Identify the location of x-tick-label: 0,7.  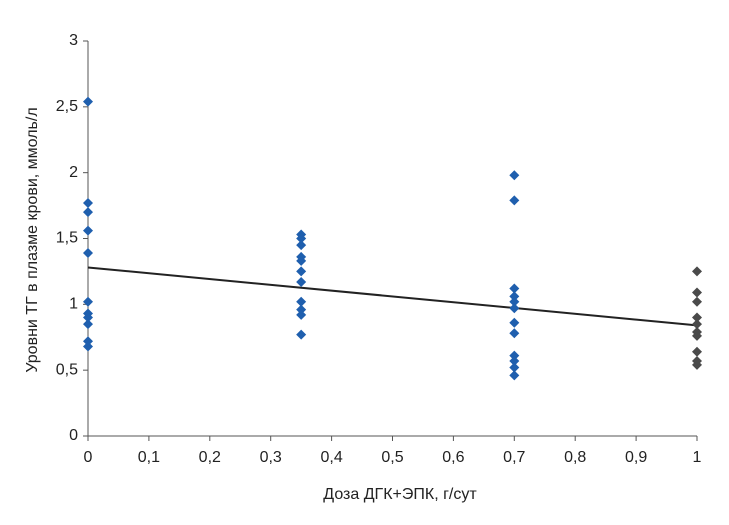
(514, 457).